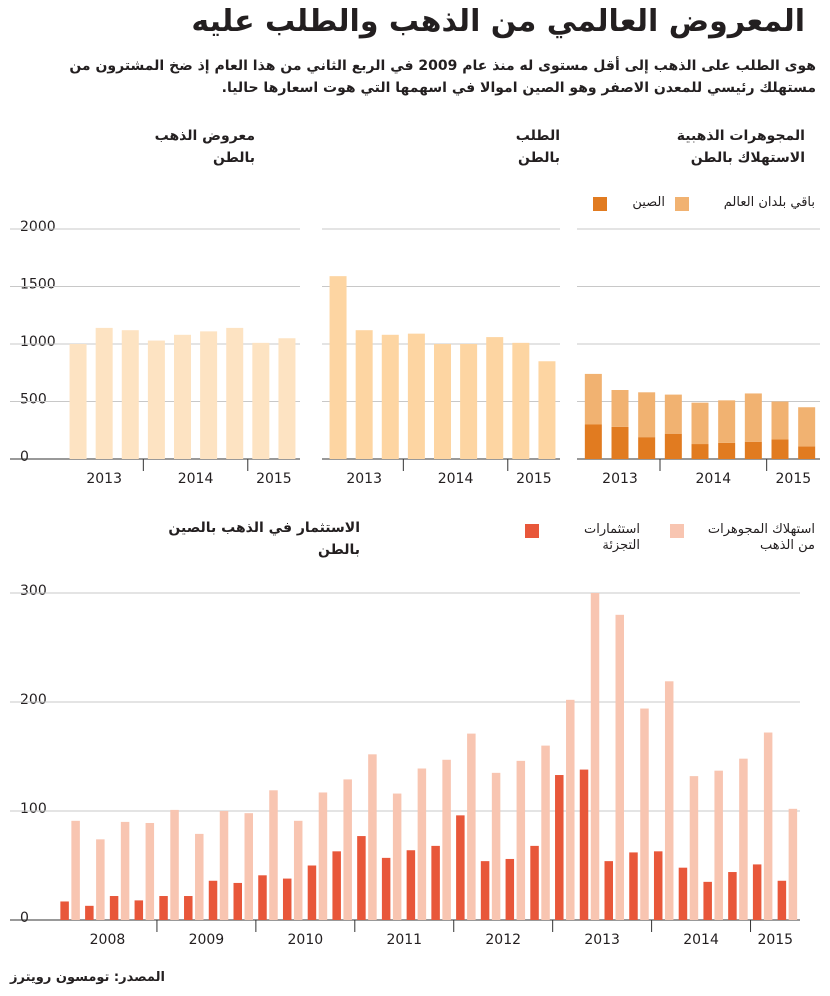 The height and width of the screenshot is (996, 830). What do you see at coordinates (33, 591) in the screenshot?
I see `y-tick-label: 300` at bounding box center [33, 591].